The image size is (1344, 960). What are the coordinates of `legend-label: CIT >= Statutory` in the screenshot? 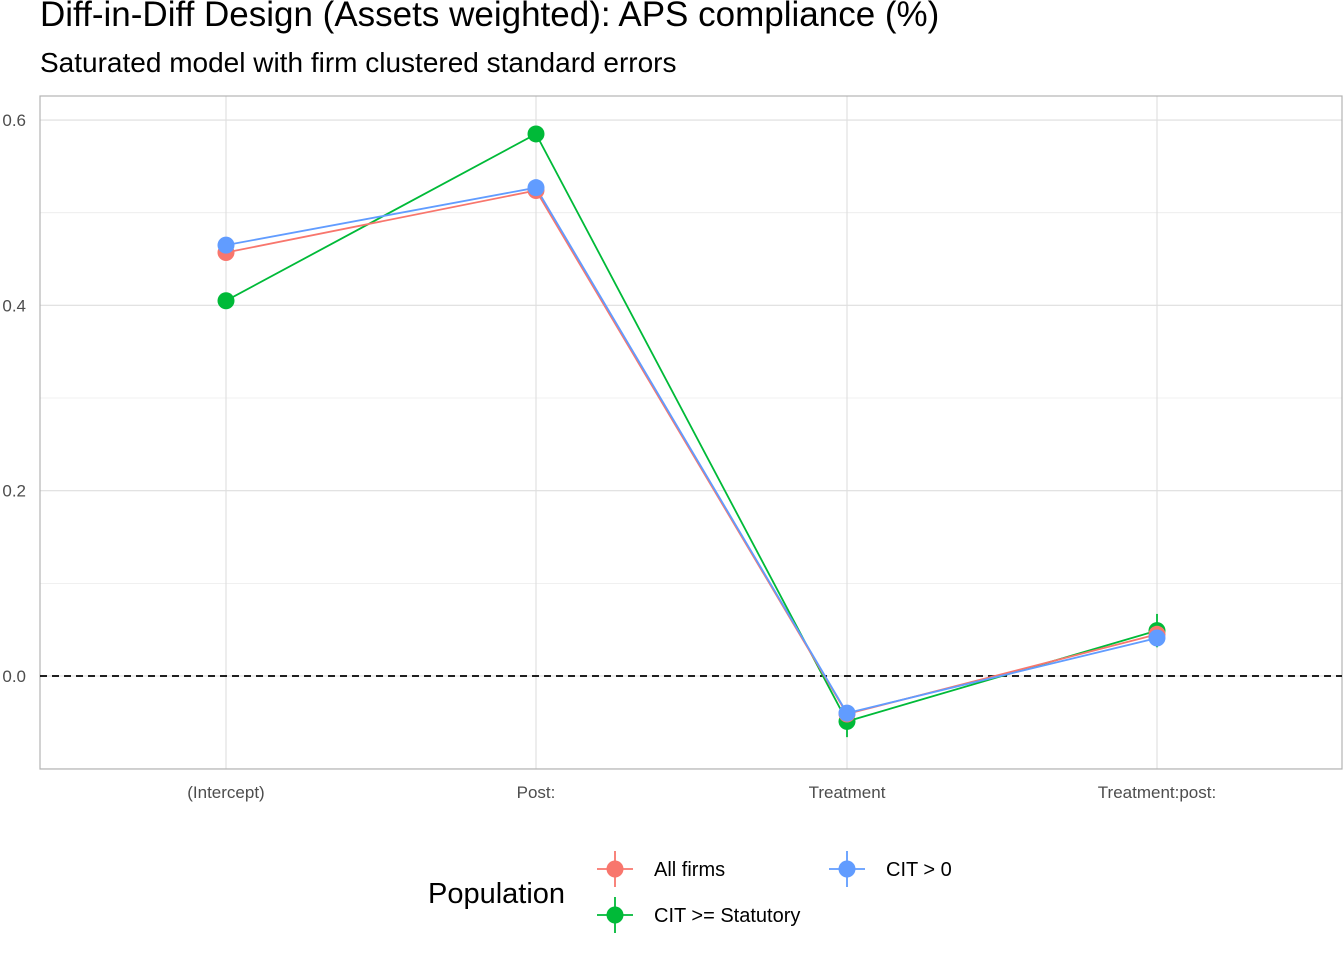 It's located at (727, 916).